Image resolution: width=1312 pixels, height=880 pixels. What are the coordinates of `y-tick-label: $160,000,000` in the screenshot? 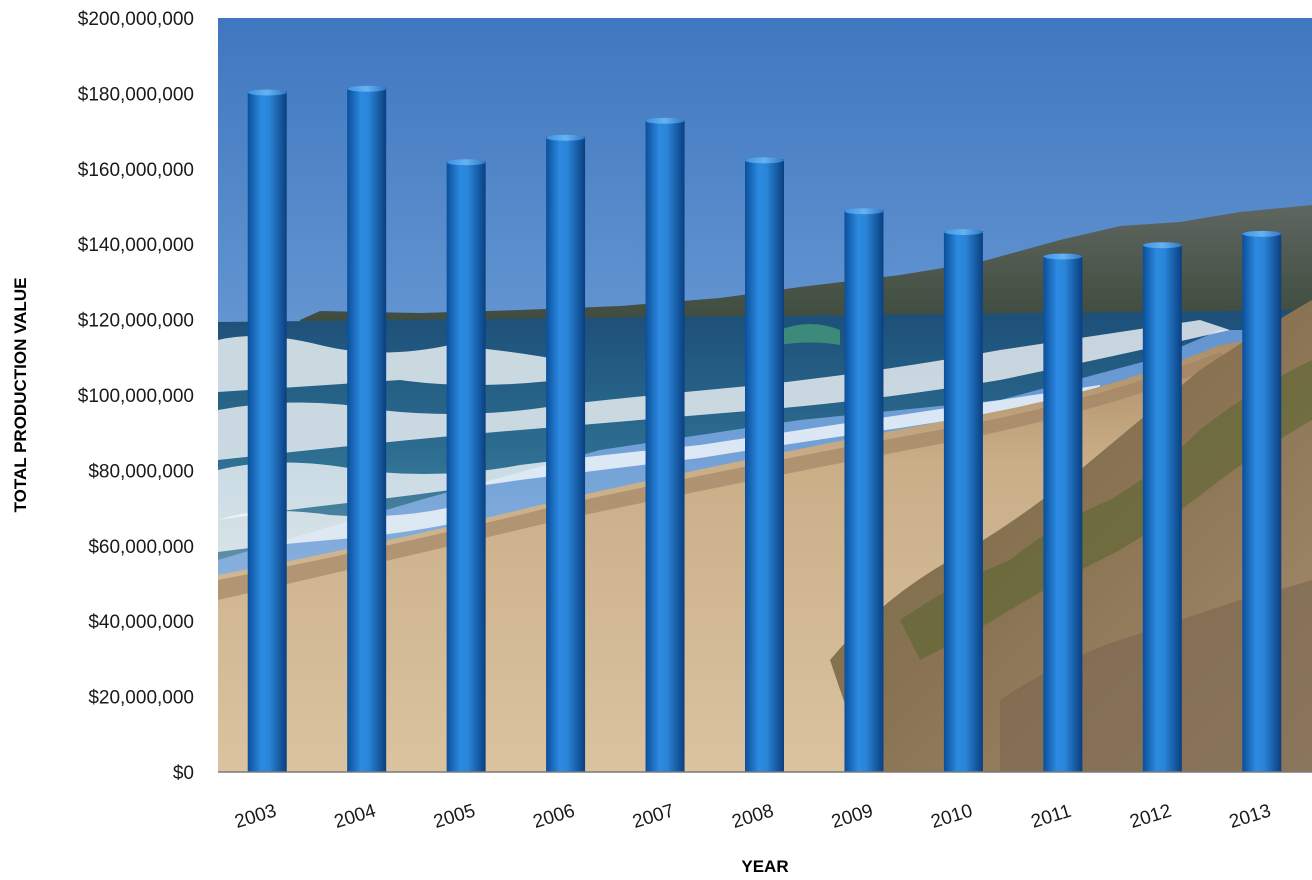 It's located at (136, 170).